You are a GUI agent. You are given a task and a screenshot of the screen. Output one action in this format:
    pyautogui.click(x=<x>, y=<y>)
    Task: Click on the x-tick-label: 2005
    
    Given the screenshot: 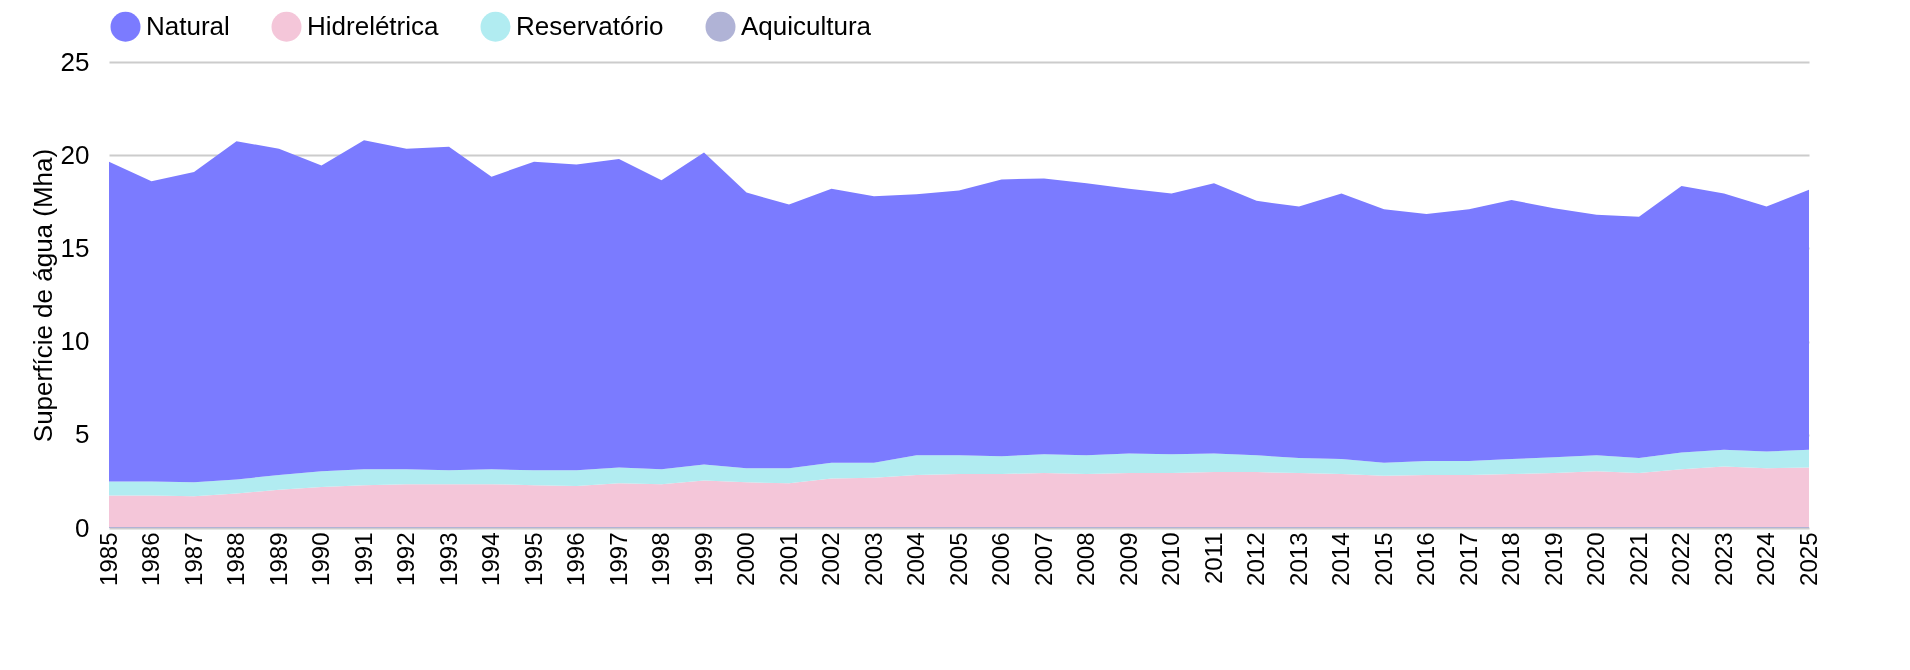 What is the action you would take?
    pyautogui.click(x=958, y=559)
    